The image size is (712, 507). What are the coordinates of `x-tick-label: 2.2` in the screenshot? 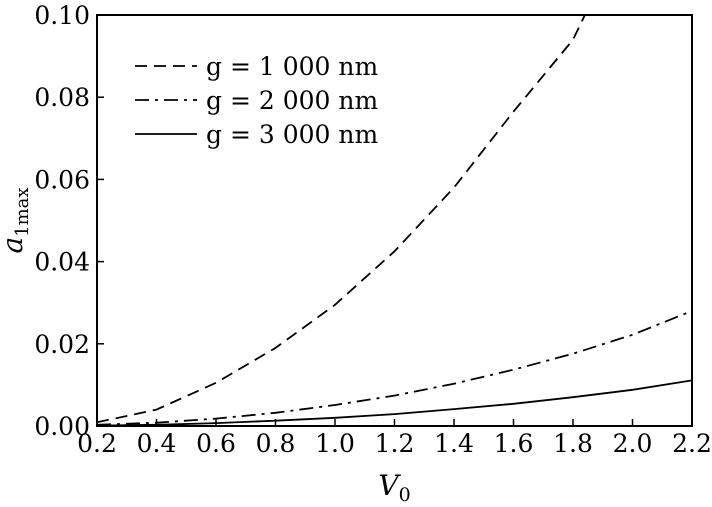 It's located at (692, 443).